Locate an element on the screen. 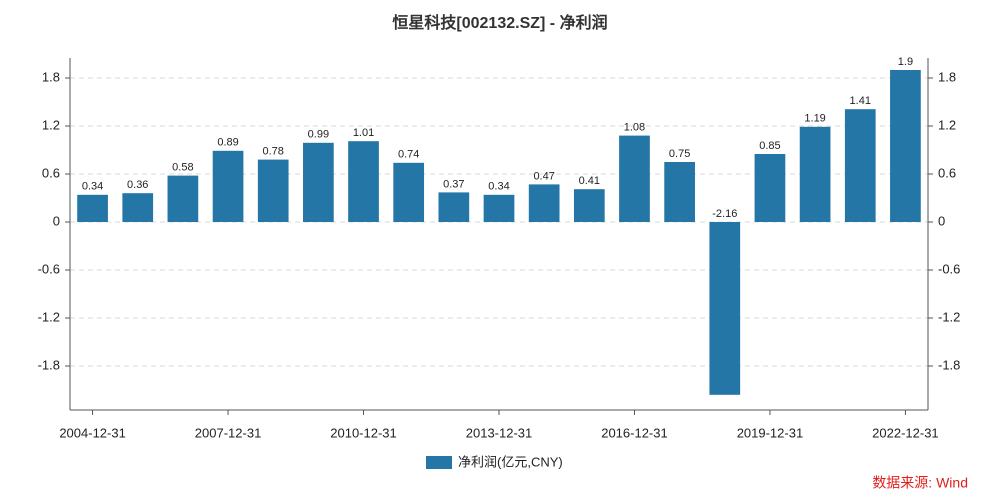  value-label: 0.89 is located at coordinates (227, 143).